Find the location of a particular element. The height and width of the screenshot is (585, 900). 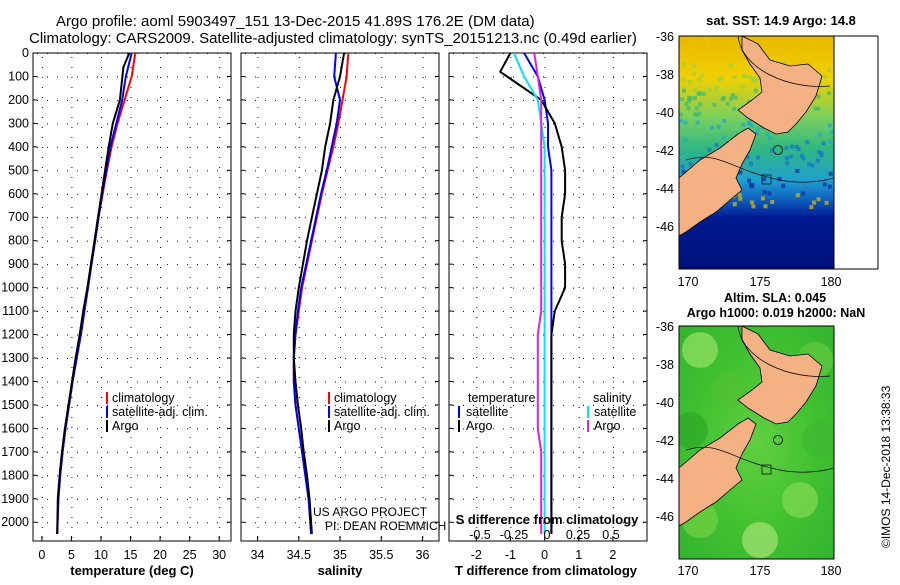

legend-header-temperature: temperature is located at coordinates (501, 398).